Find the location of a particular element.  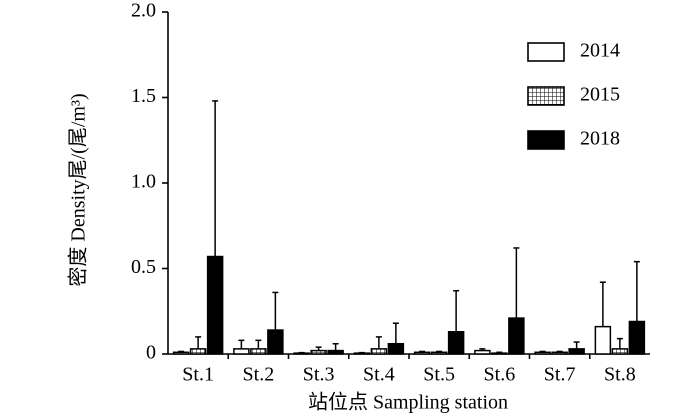

x-tick-label: St.7 is located at coordinates (560, 375).